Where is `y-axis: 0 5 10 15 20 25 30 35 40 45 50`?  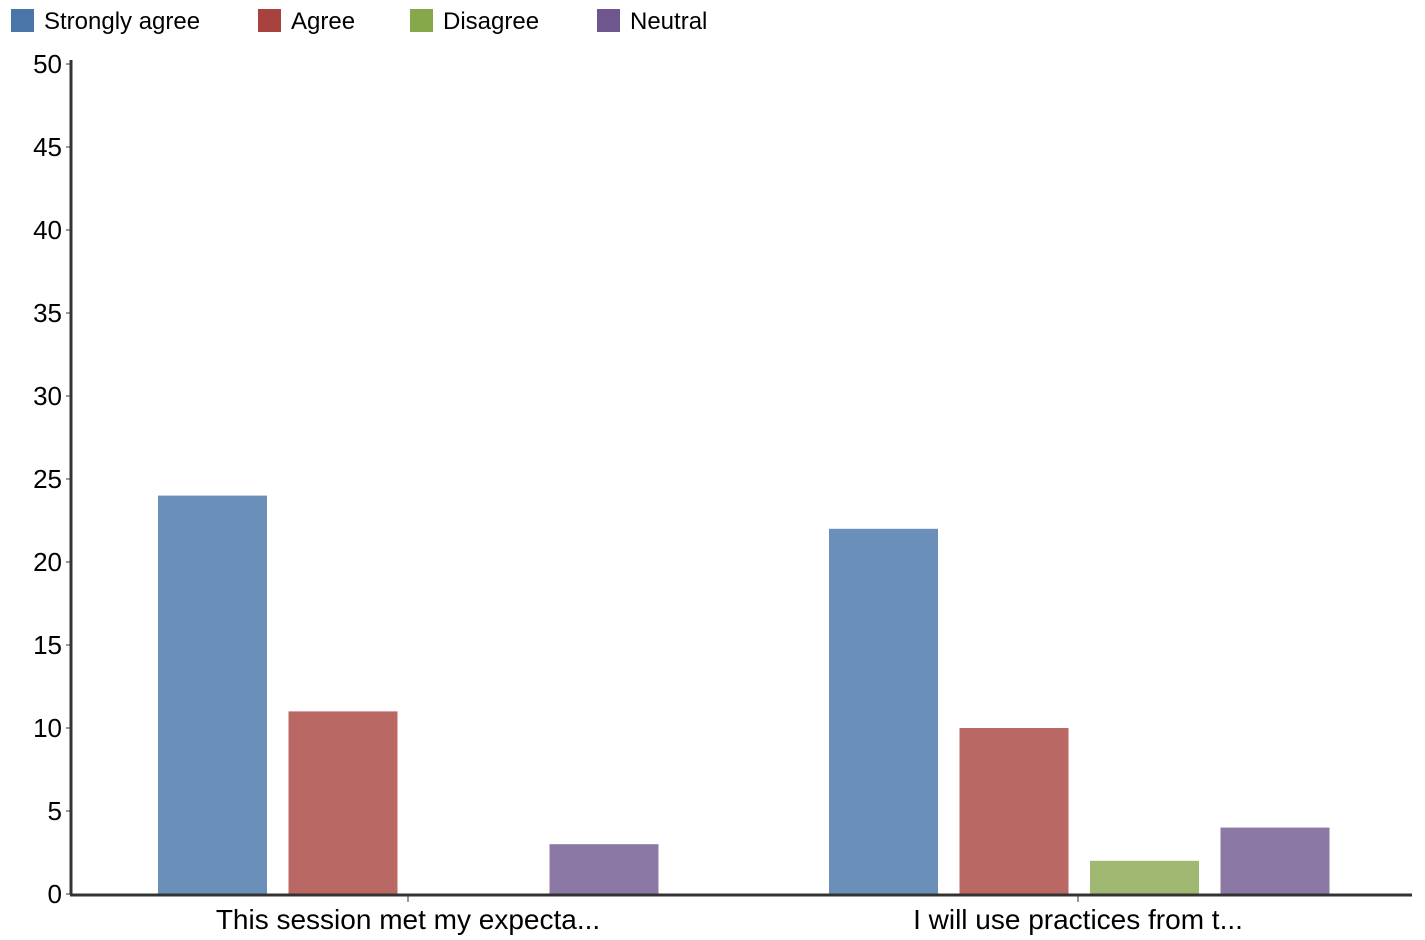
y-axis: 0 5 10 15 20 25 30 35 40 45 50 is located at coordinates (53, 479).